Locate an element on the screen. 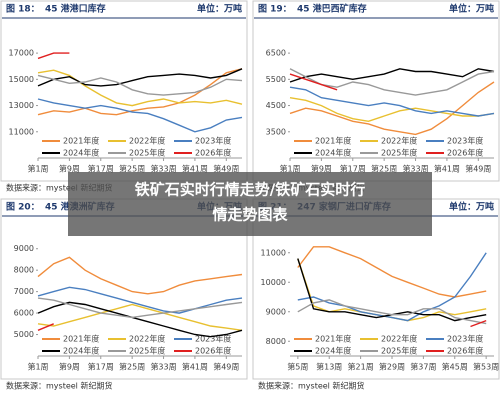 This screenshot has width=500, height=413. x-tick-label: 第37周 is located at coordinates (423, 367).